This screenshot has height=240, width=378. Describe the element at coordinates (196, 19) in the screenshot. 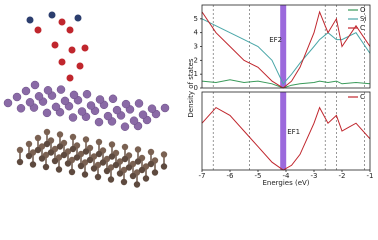

I see `y-tick-label: 5` at that location.